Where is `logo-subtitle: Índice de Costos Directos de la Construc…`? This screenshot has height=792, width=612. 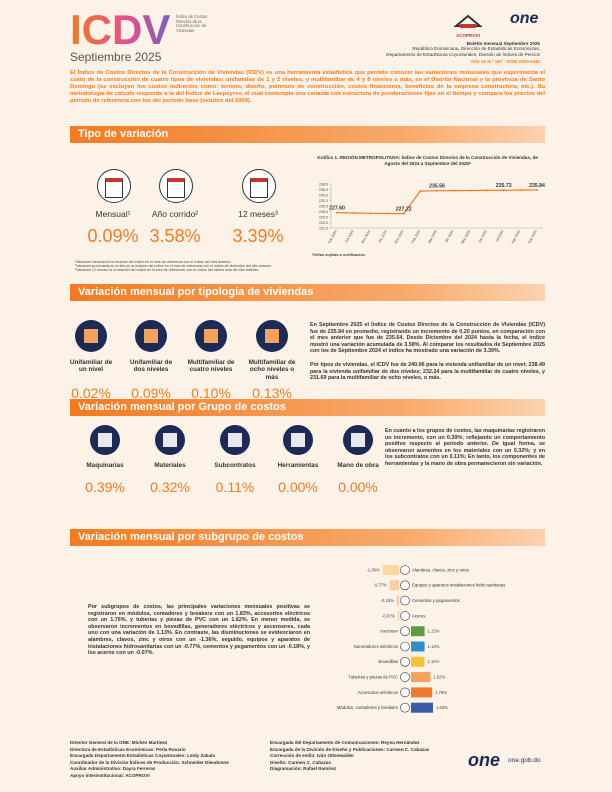 logo-subtitle: Índice de Costos Directos de la Construc… is located at coordinates (192, 23).